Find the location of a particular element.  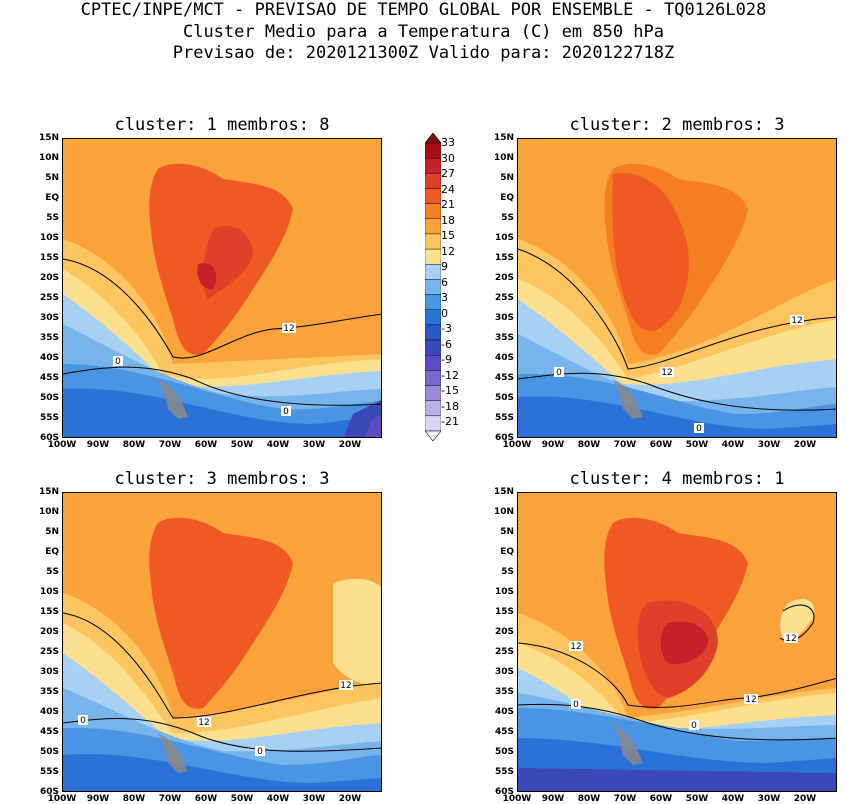

colorbar-label: 24 is located at coordinates (448, 189).